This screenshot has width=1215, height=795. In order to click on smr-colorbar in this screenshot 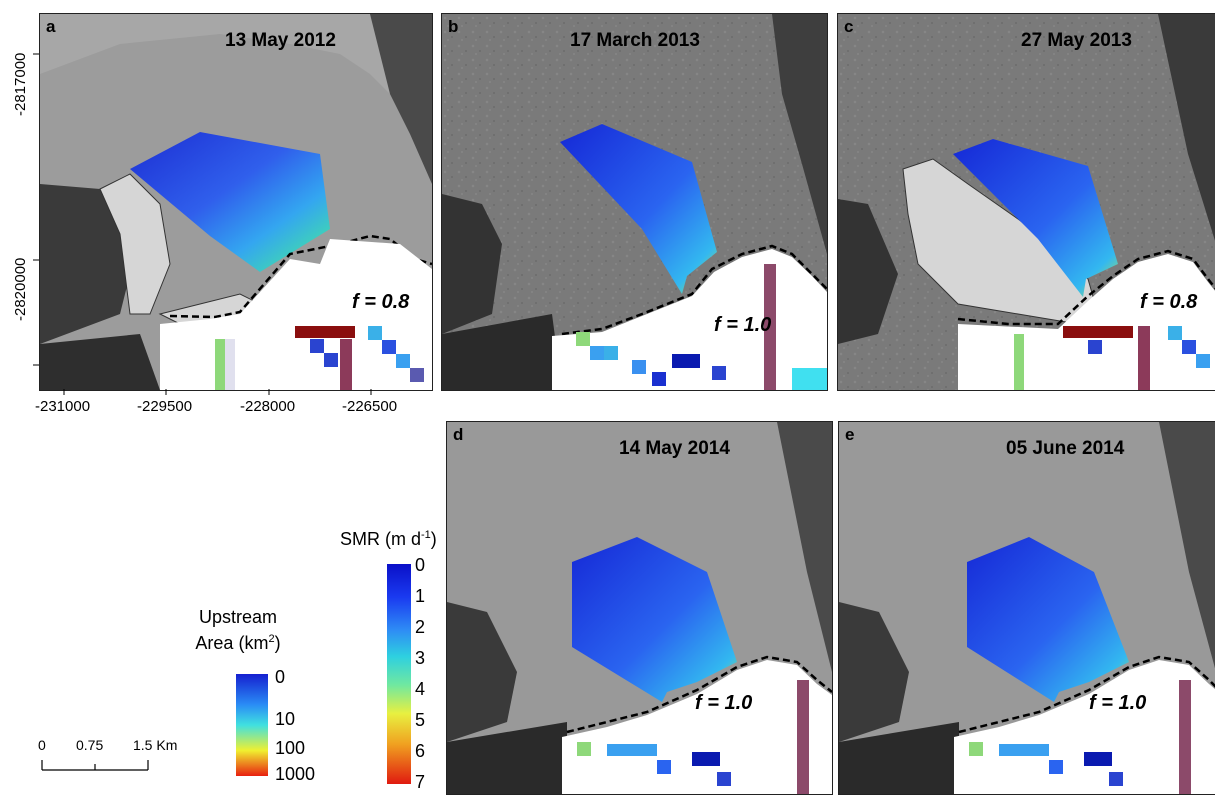, I will do `click(399, 674)`.